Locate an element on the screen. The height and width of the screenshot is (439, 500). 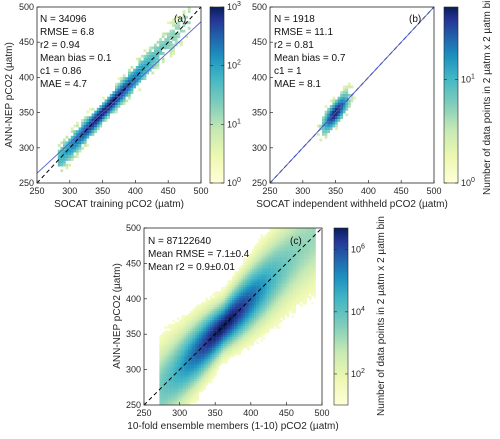
stat-r2-c: Mean r2 = 0.9±0.01 is located at coordinates (191, 267).